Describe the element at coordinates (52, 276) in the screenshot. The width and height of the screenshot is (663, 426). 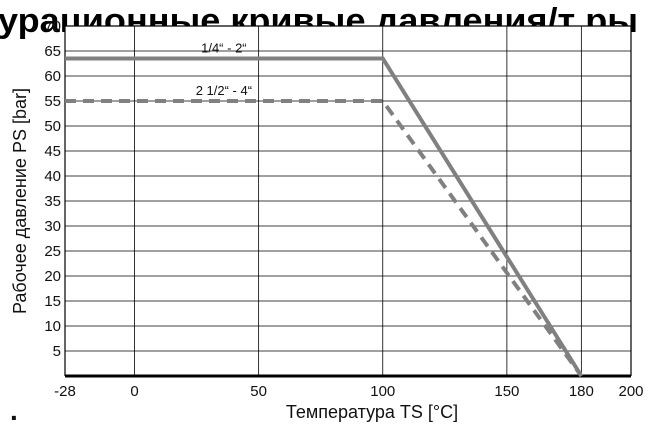
I see `y-tick-label: 20` at that location.